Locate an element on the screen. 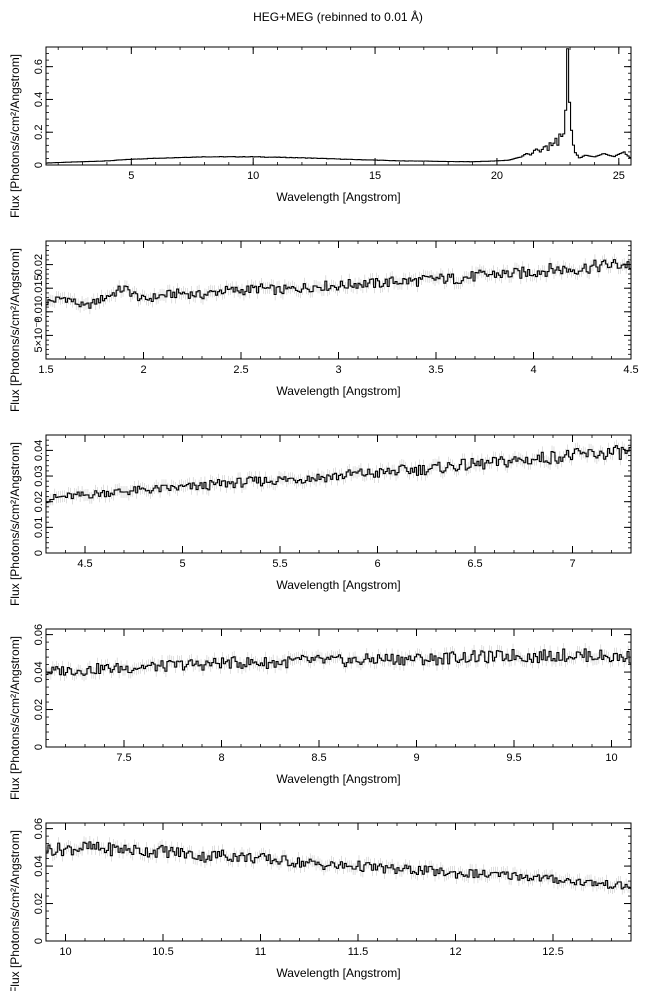 The width and height of the screenshot is (650, 991). x-tick-label: 15 is located at coordinates (375, 176).